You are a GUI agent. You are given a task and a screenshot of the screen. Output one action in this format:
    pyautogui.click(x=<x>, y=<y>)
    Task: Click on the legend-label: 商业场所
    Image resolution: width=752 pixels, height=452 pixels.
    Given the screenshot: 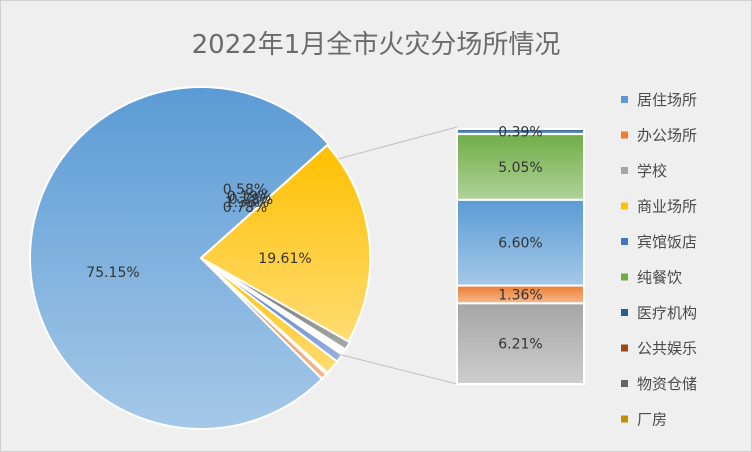 What is the action you would take?
    pyautogui.click(x=667, y=207)
    